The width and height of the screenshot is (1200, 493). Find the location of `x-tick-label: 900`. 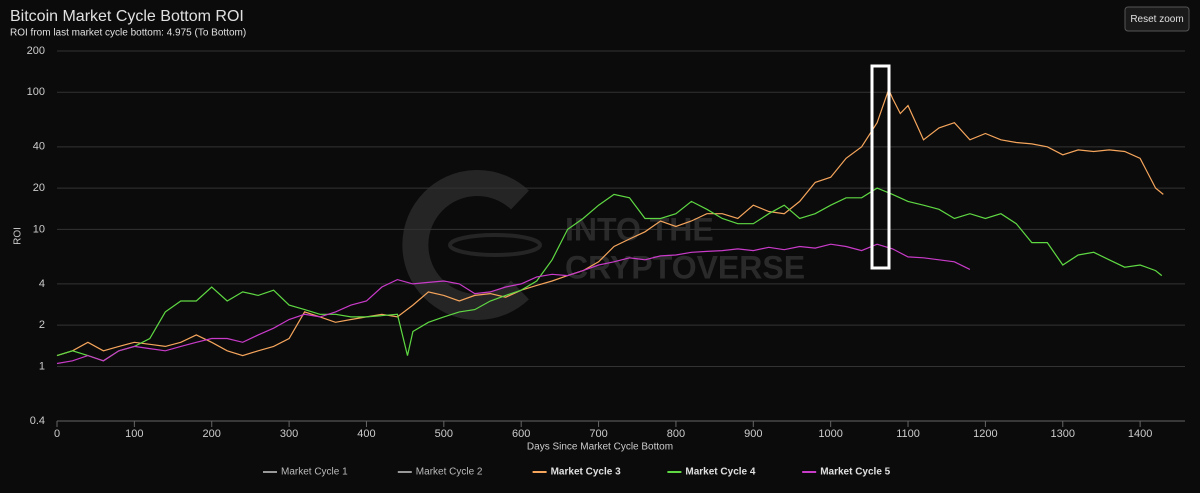

x-tick-label: 900 is located at coordinates (753, 434).